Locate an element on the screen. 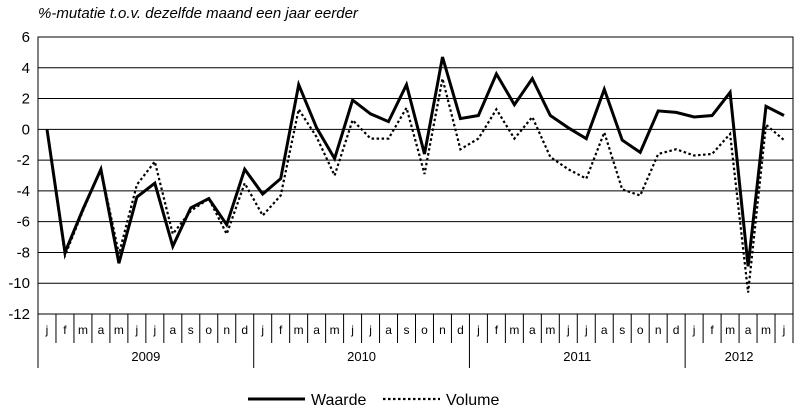 This screenshot has height=415, width=798. legend-label: Volume is located at coordinates (472, 400).